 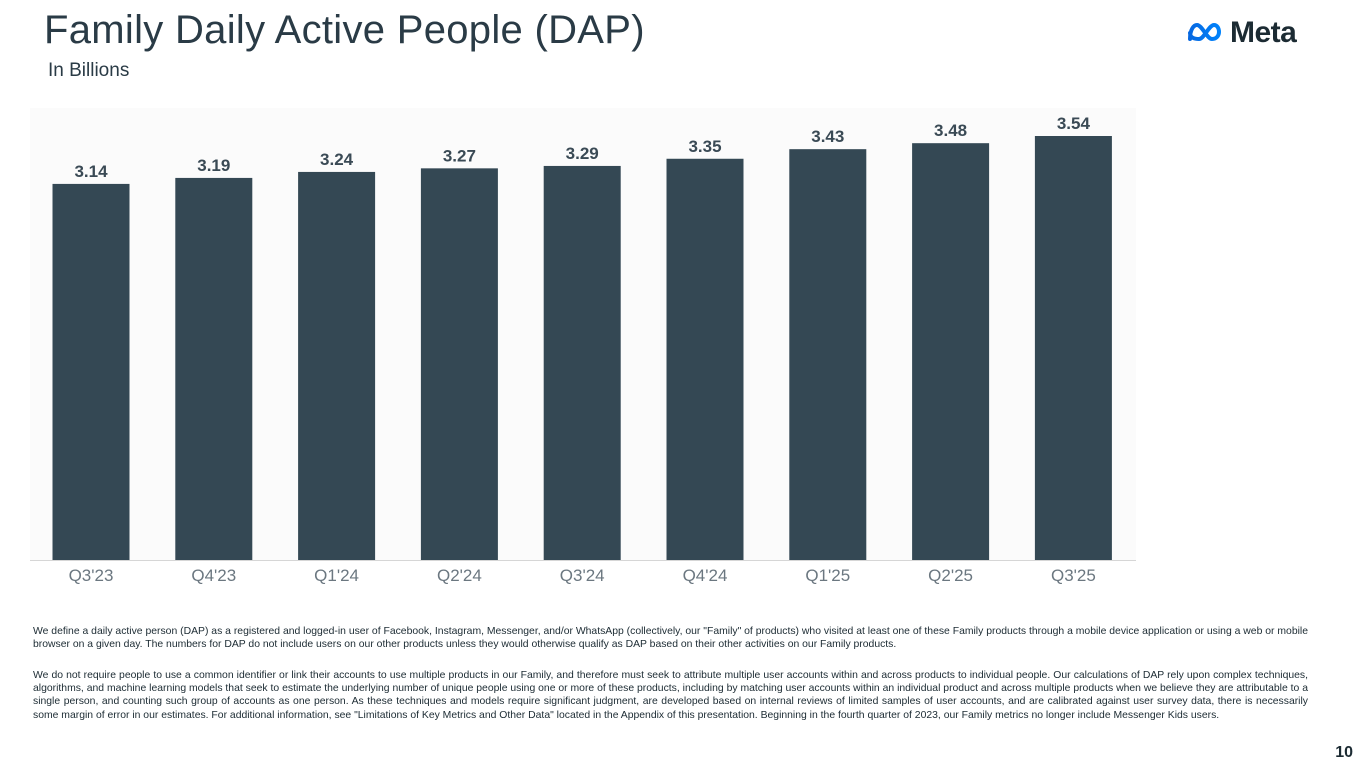 What do you see at coordinates (344, 30) in the screenshot?
I see `page-title: Family Daily Active People (DAP)` at bounding box center [344, 30].